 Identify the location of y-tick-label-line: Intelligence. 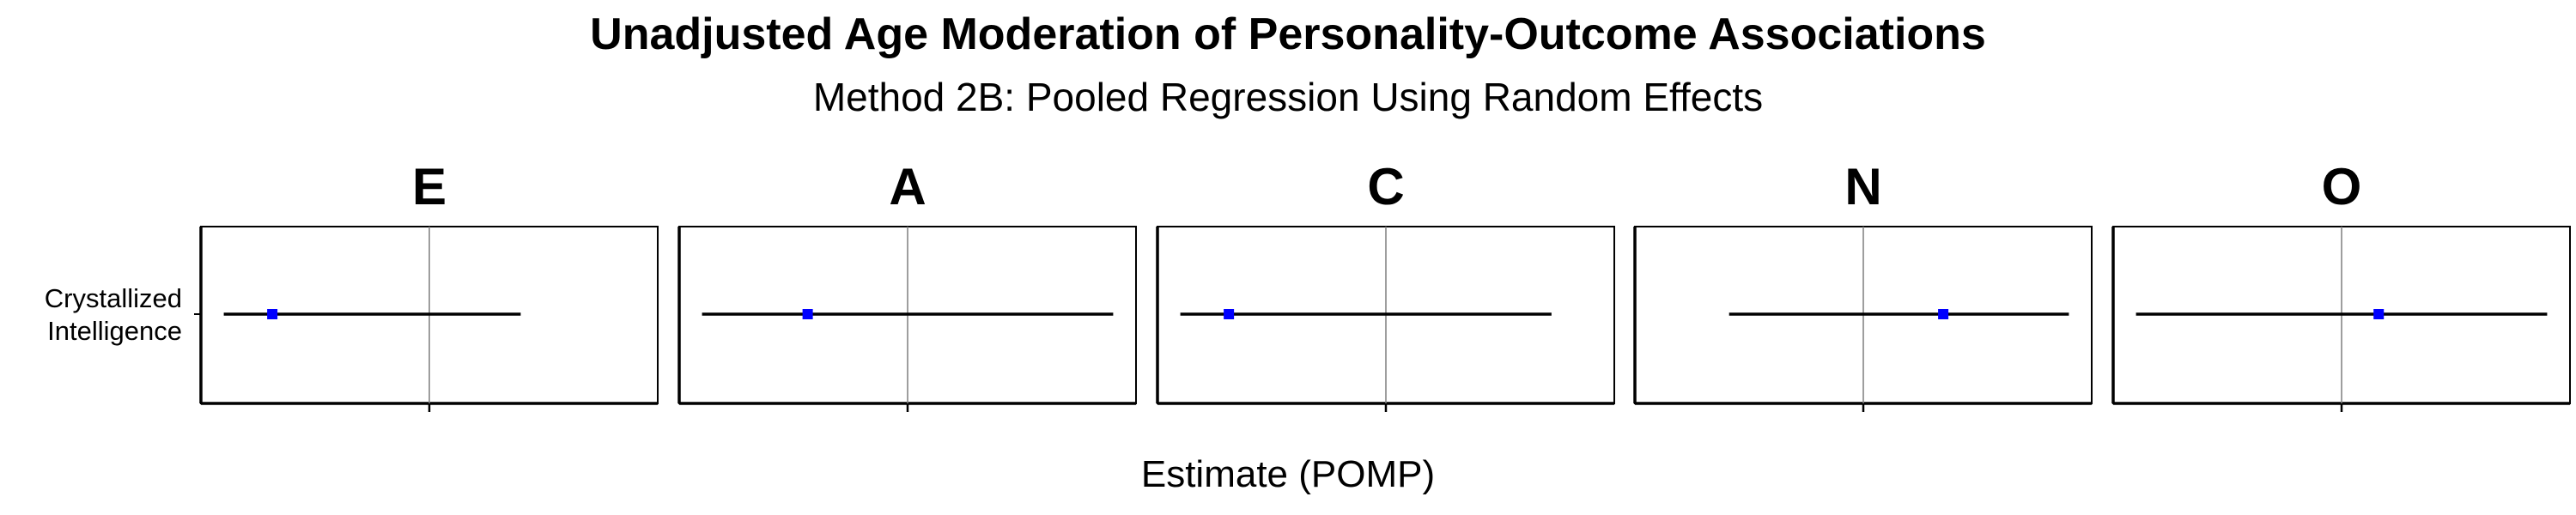
(114, 331).